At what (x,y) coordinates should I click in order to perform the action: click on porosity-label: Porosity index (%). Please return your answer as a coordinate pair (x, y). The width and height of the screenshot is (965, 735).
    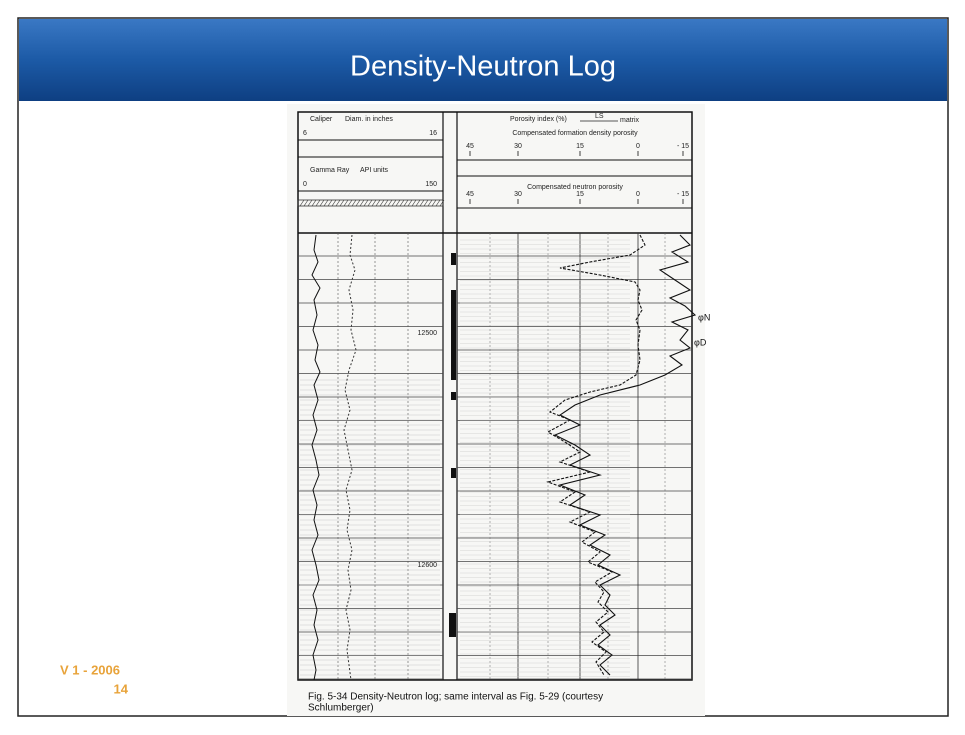
    Looking at the image, I should click on (538, 119).